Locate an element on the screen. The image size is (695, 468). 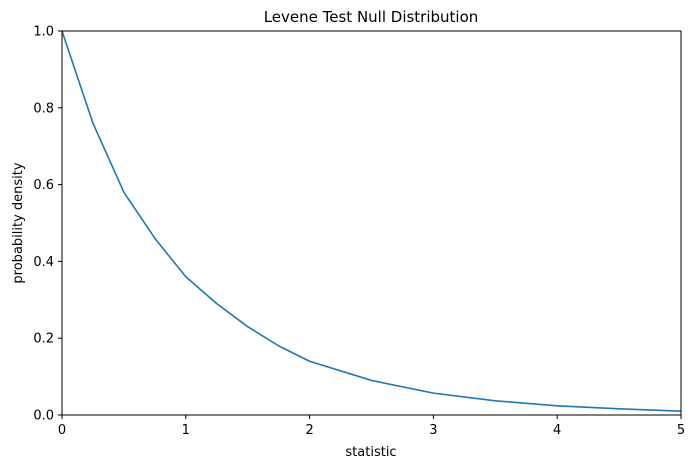
y-axis: 0.0 0.2 0.4 0.6 0.8 1.0 is located at coordinates (47, 224).